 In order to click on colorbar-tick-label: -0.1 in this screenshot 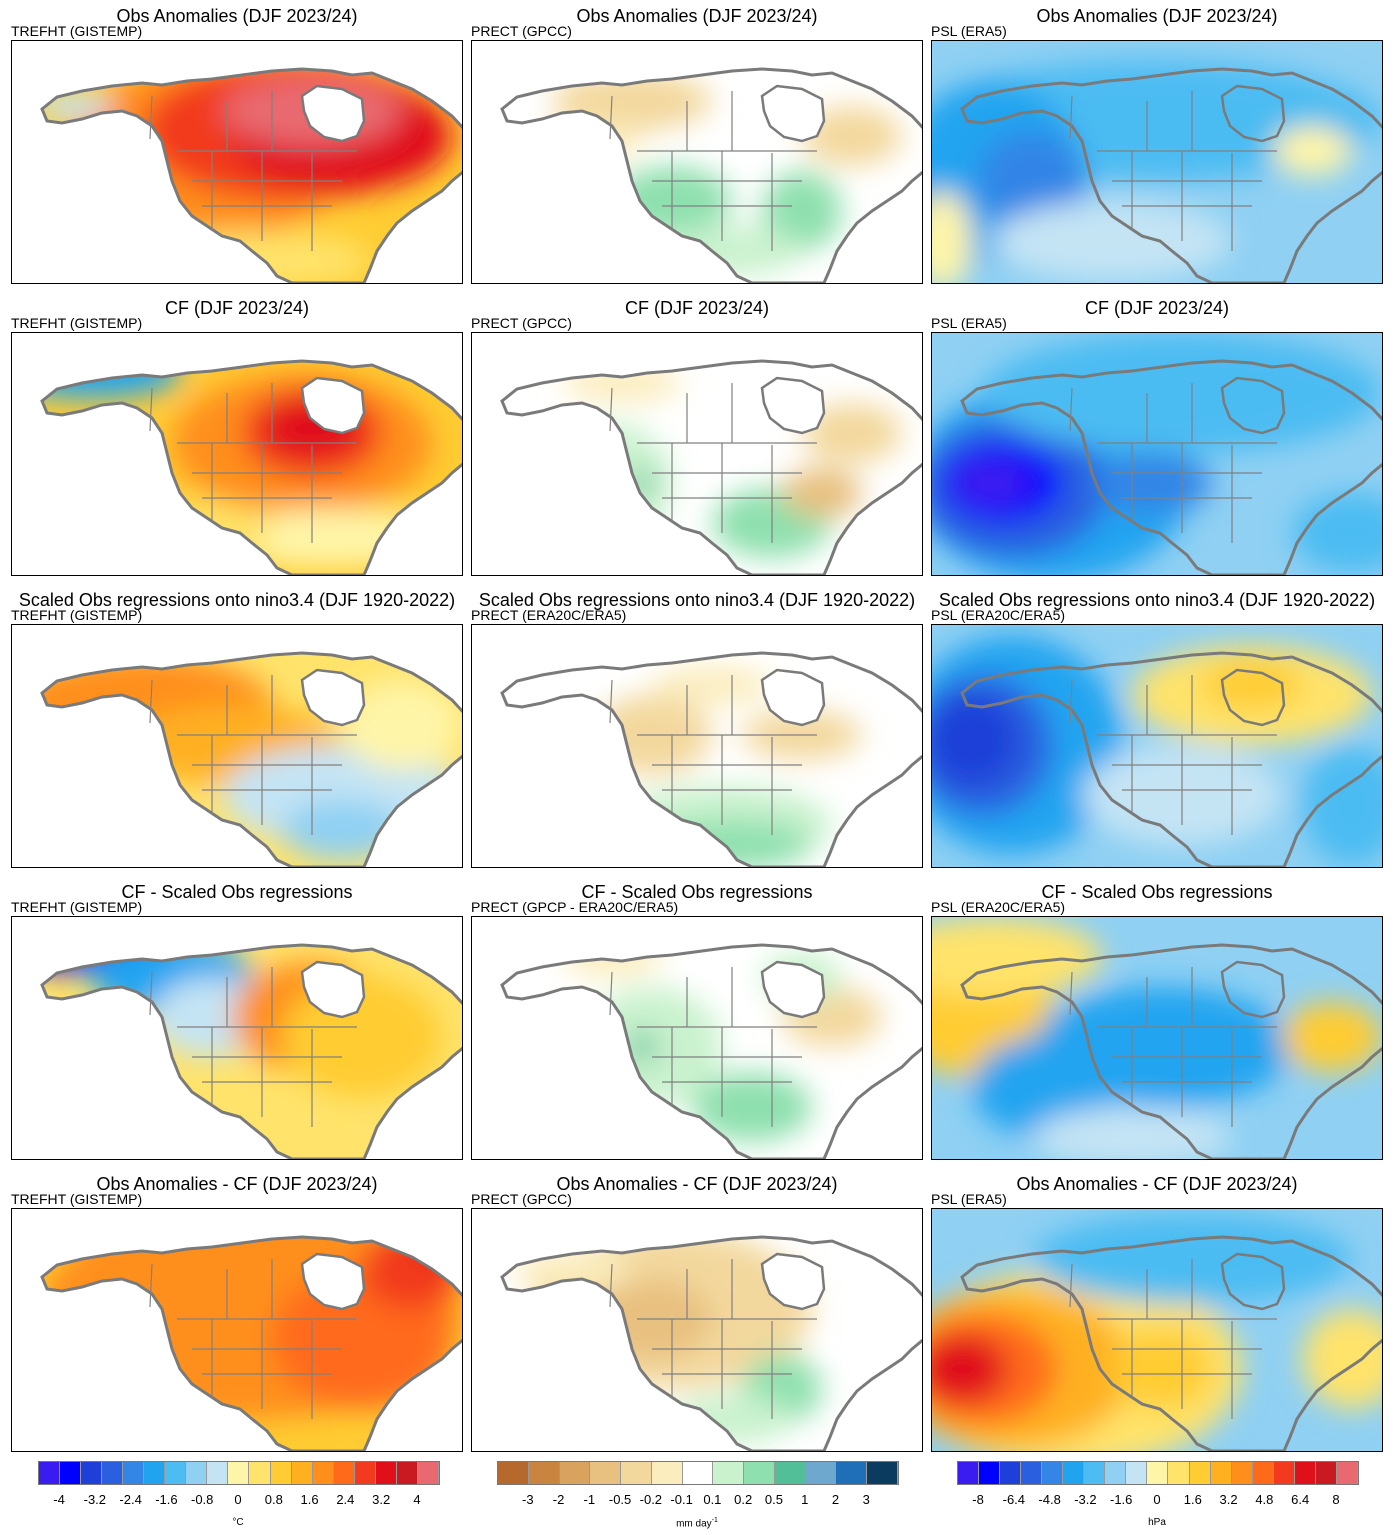, I will do `click(681, 1499)`.